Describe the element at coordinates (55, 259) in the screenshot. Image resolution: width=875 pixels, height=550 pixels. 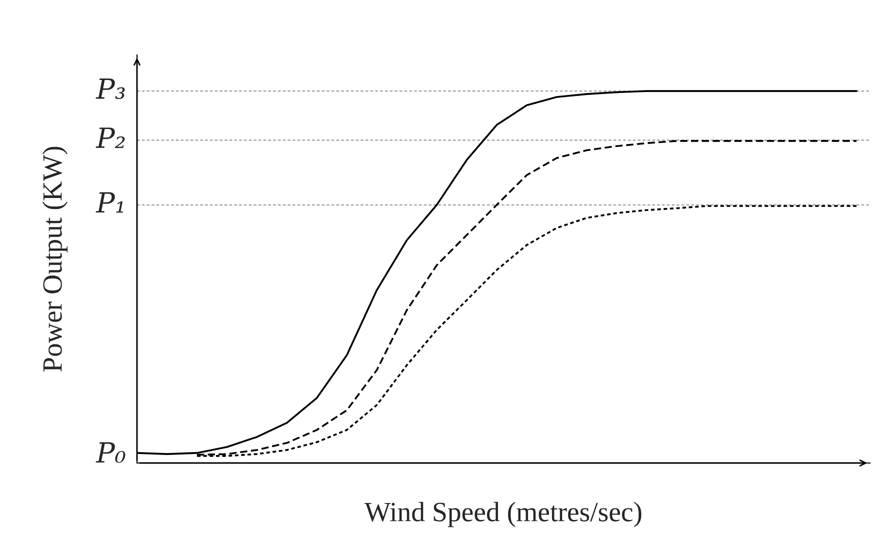
I see `y-axis-title: Power Output (KW)` at that location.